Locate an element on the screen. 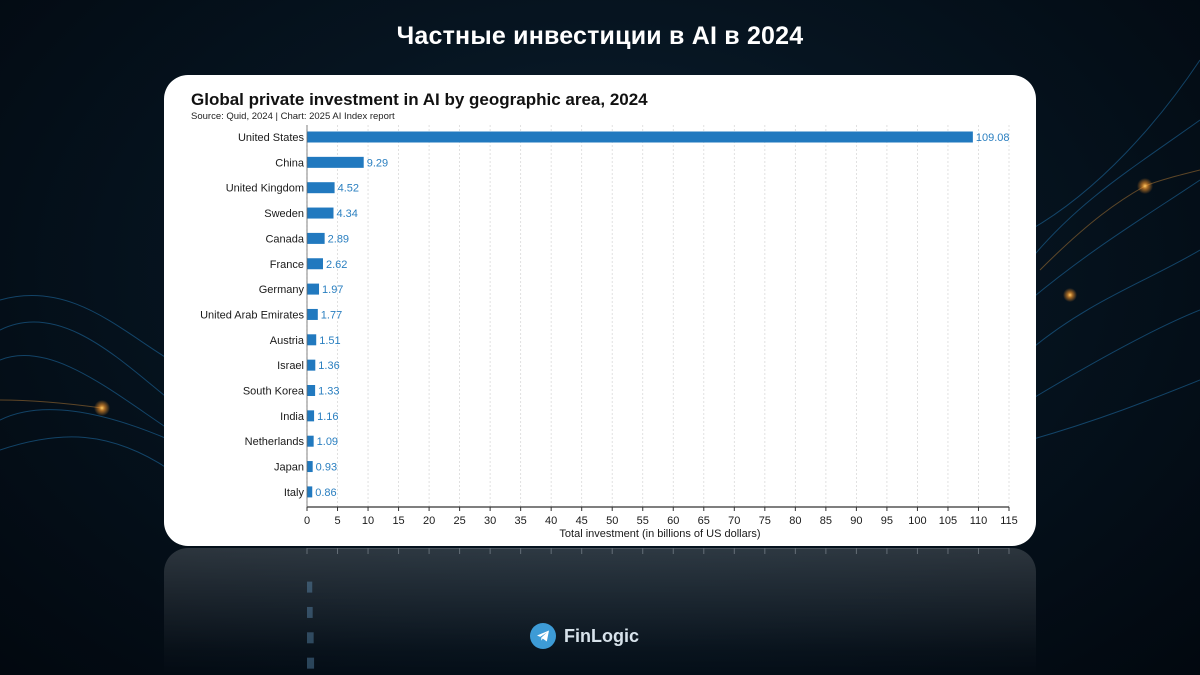  category-label: United Arab Emirates is located at coordinates (252, 315).